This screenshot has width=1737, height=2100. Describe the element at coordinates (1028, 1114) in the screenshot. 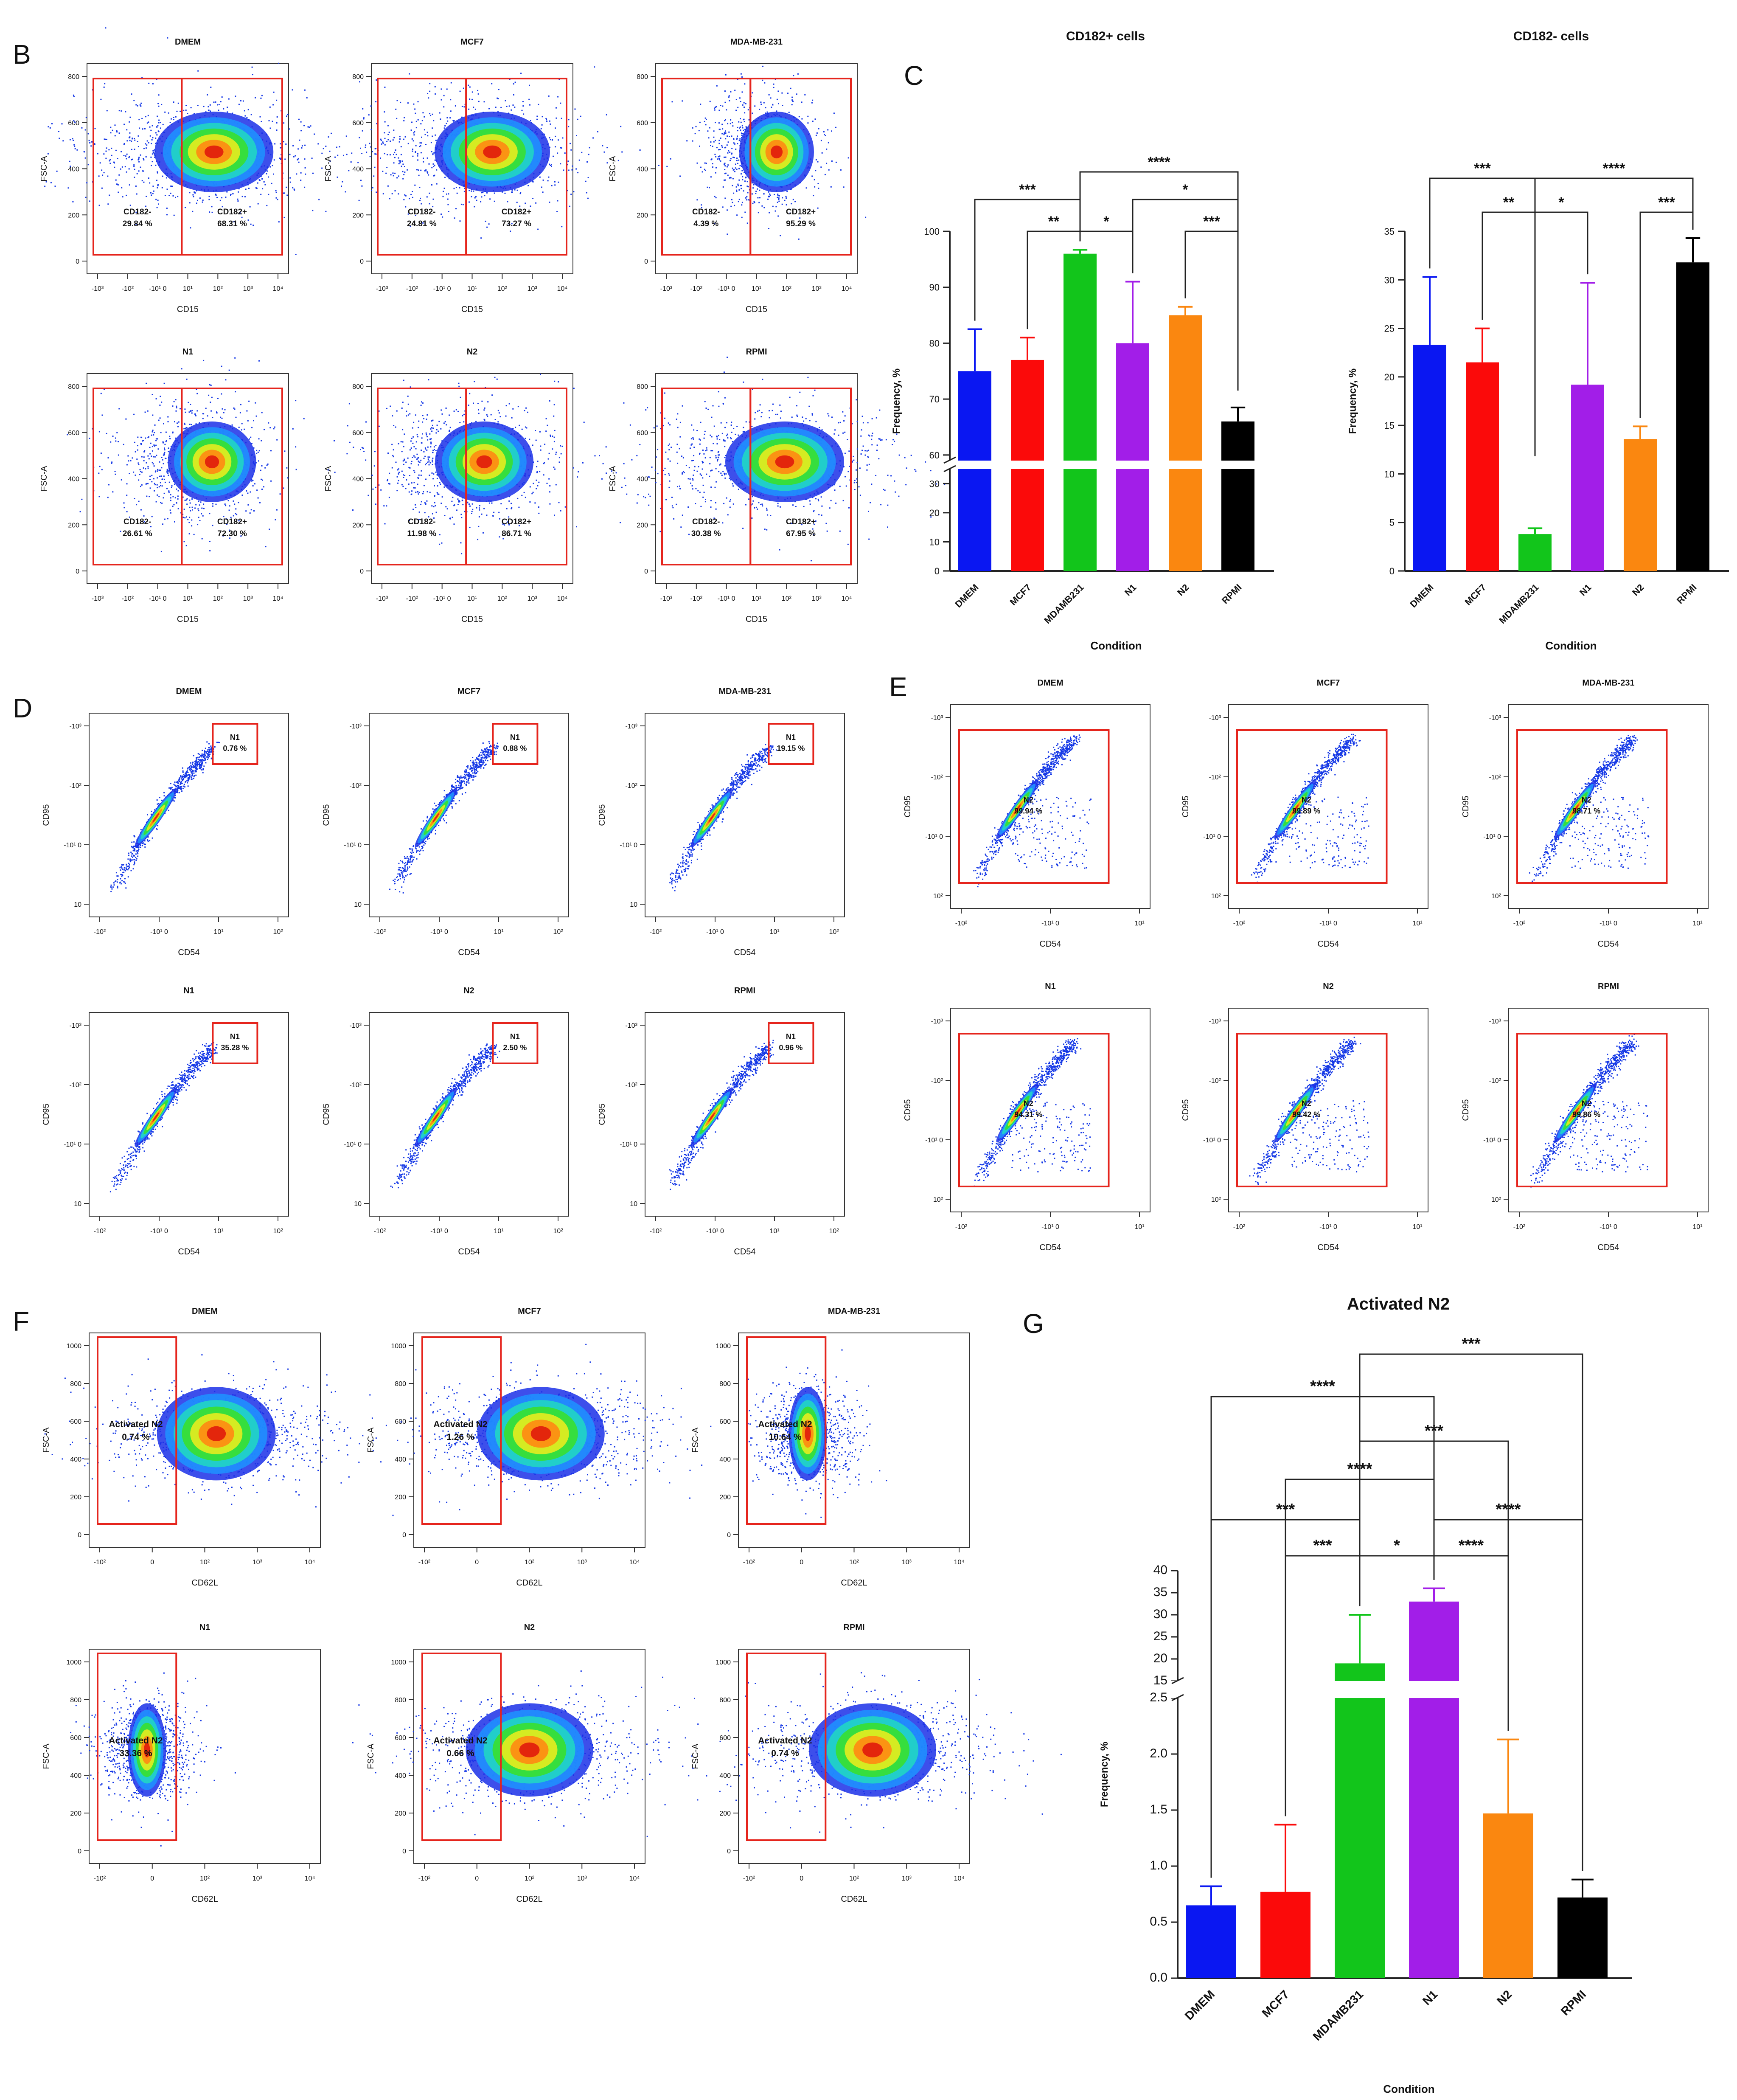

I see `gate-value: 94.31 %` at that location.